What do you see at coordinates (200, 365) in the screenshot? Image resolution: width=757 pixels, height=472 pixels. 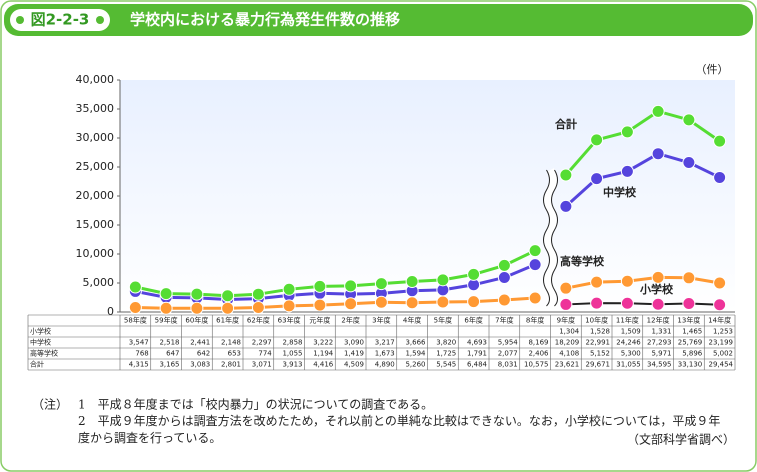 I see `table-value: 3,083` at bounding box center [200, 365].